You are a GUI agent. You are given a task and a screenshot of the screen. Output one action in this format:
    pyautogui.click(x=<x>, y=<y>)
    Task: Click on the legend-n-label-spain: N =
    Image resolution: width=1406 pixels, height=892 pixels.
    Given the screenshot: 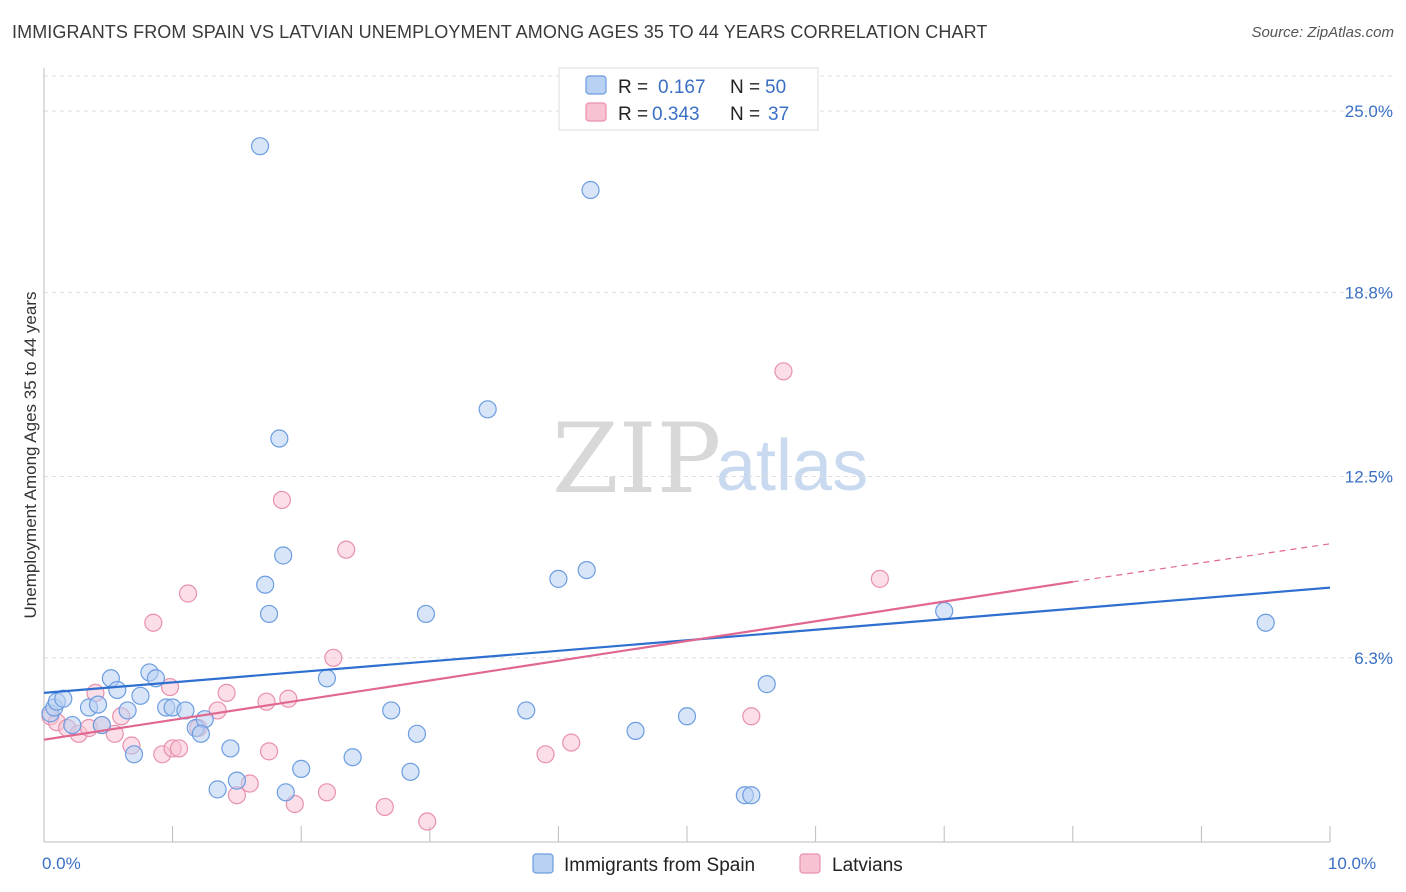 What is the action you would take?
    pyautogui.click(x=745, y=87)
    